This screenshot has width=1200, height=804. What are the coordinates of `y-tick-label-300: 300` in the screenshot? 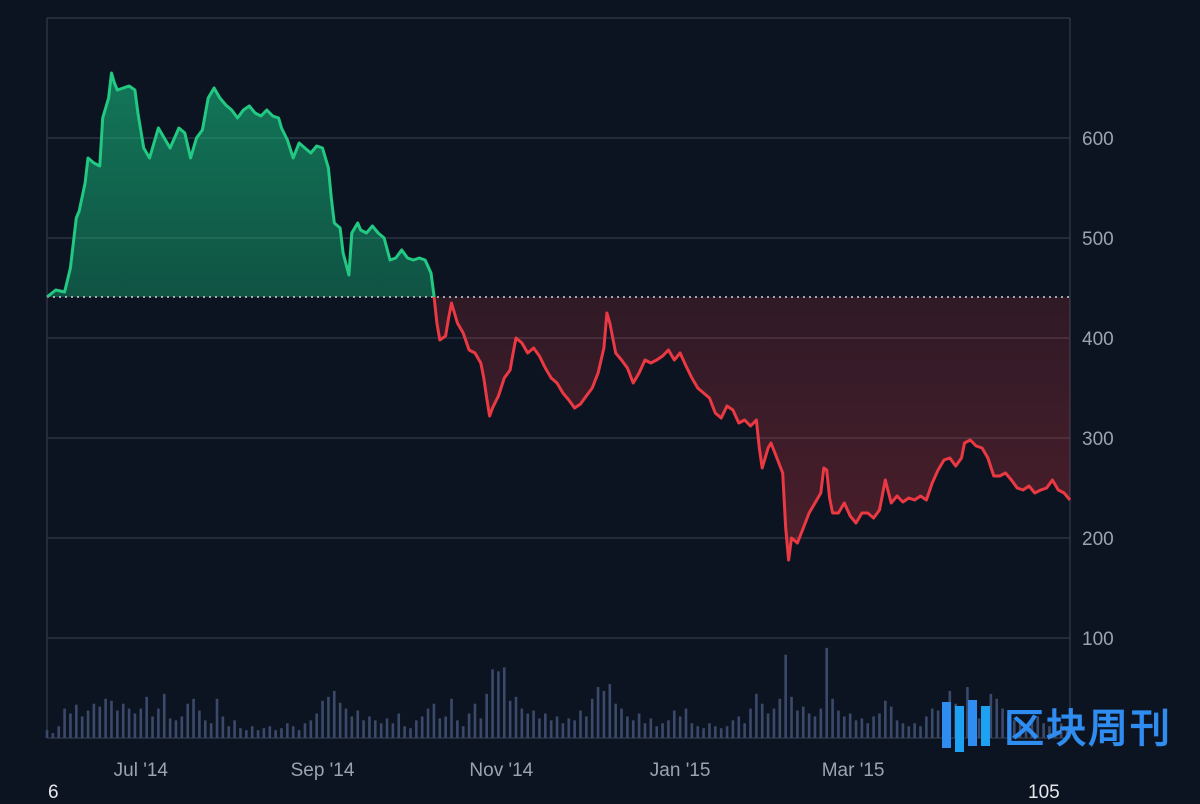 It's located at (1098, 439).